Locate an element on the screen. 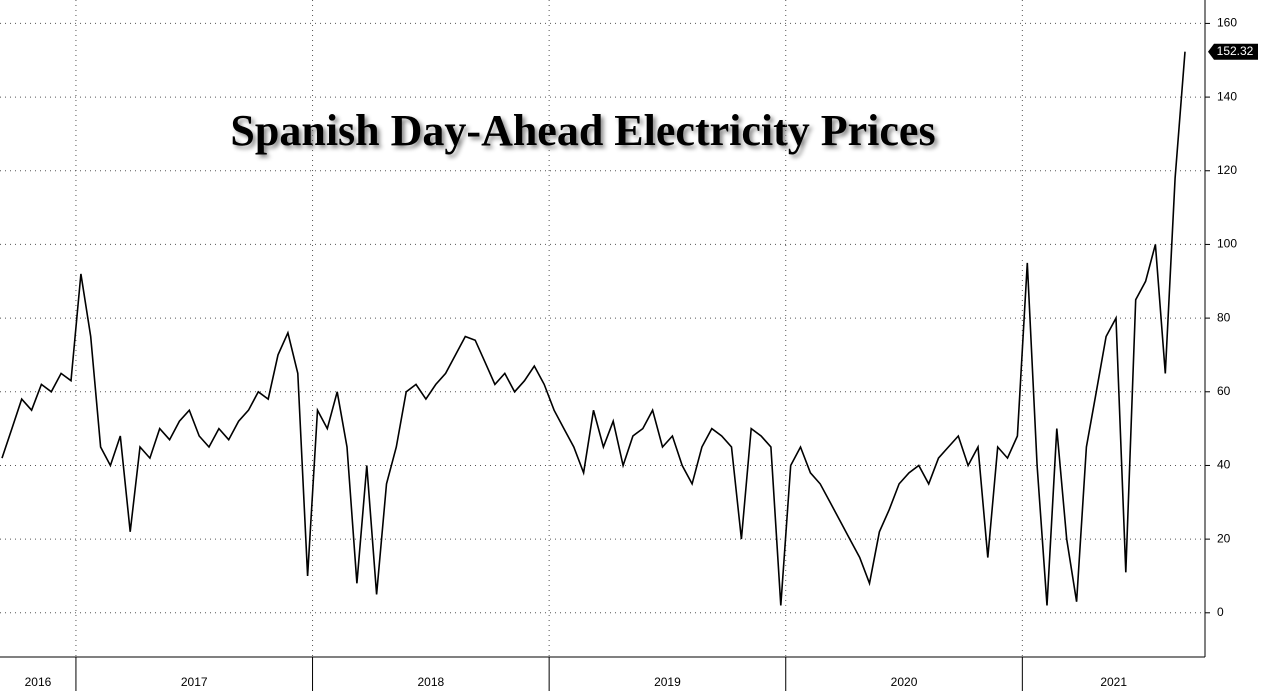  x-tick-label: 2021 is located at coordinates (1113, 682).